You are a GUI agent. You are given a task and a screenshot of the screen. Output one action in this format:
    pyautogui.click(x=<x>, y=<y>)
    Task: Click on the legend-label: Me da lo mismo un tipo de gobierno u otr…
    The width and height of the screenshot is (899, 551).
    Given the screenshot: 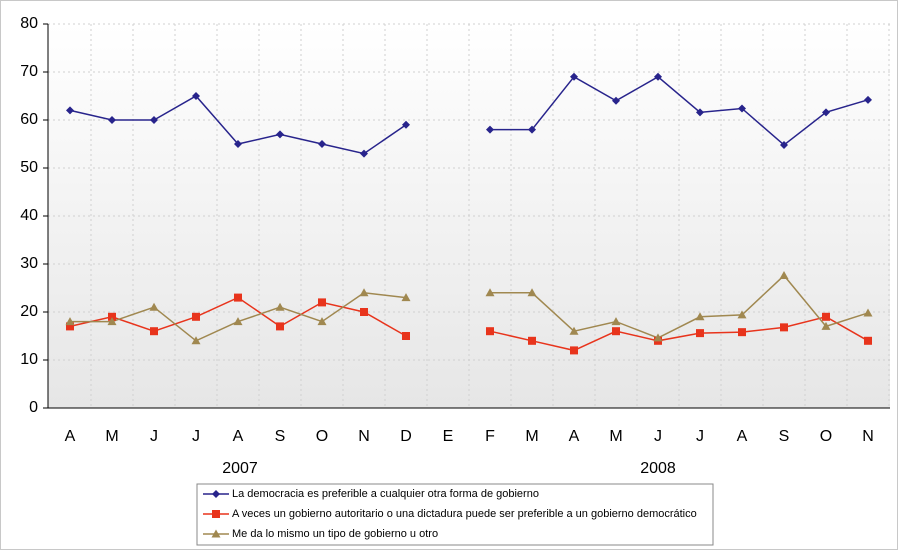 What is the action you would take?
    pyautogui.click(x=335, y=534)
    